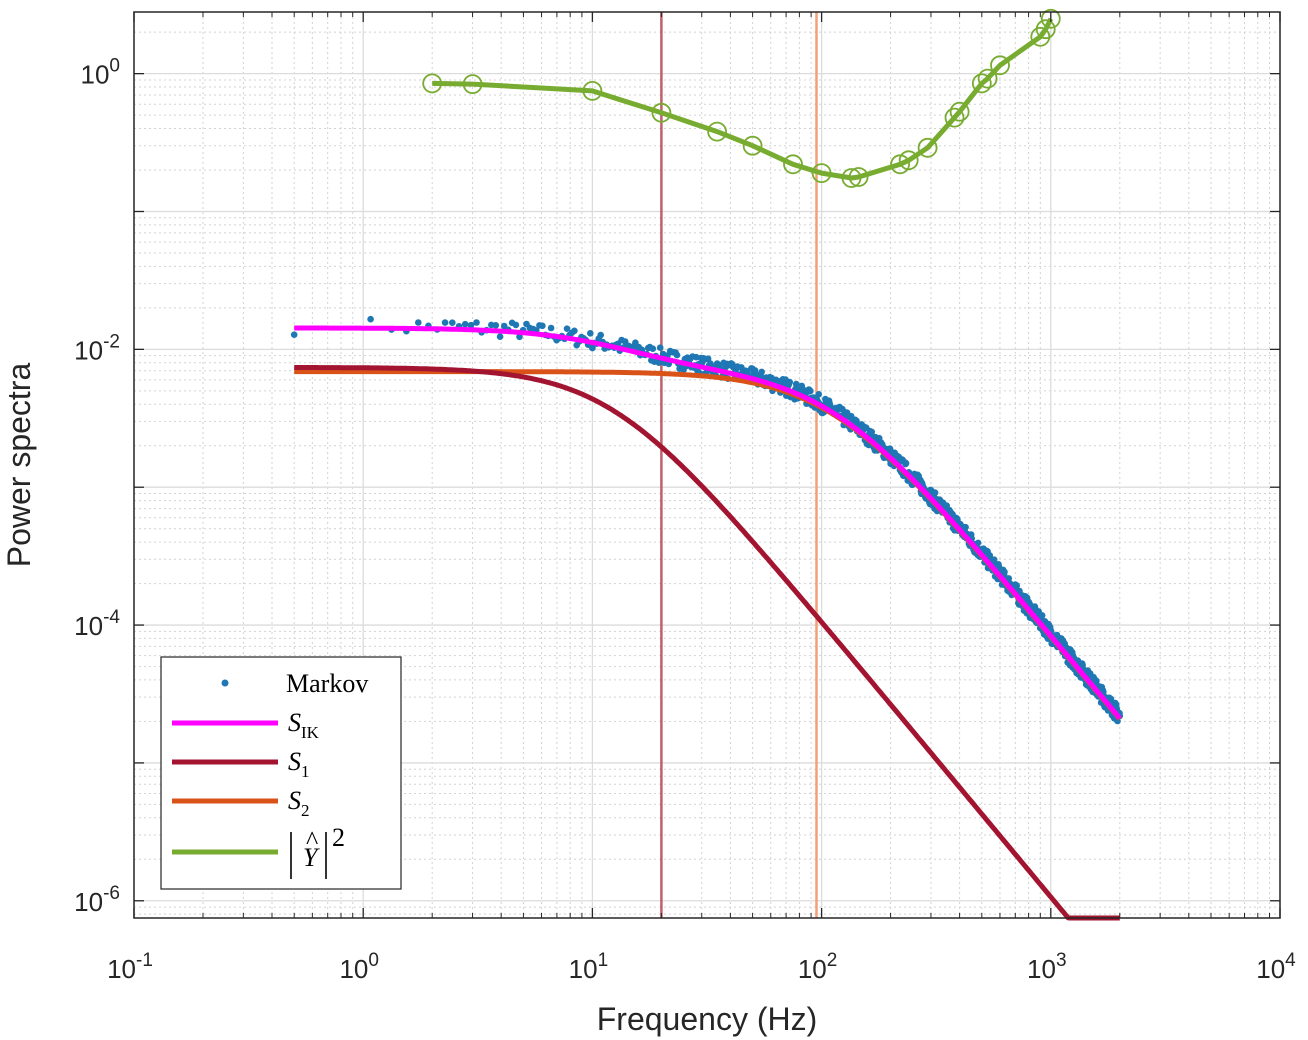 The height and width of the screenshot is (1040, 1308). Describe the element at coordinates (1276, 967) in the screenshot. I see `x-tick-label: 10⁴` at that location.